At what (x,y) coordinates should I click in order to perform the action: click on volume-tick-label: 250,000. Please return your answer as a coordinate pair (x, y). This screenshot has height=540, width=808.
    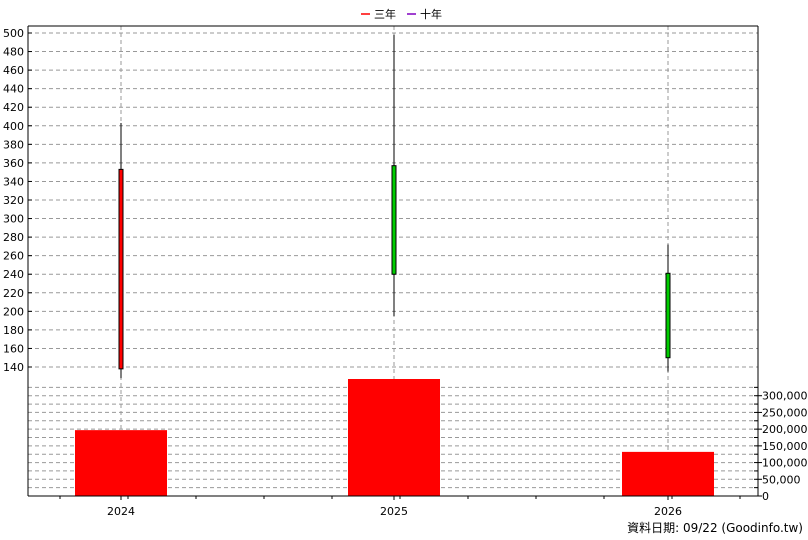
    Looking at the image, I should click on (785, 412).